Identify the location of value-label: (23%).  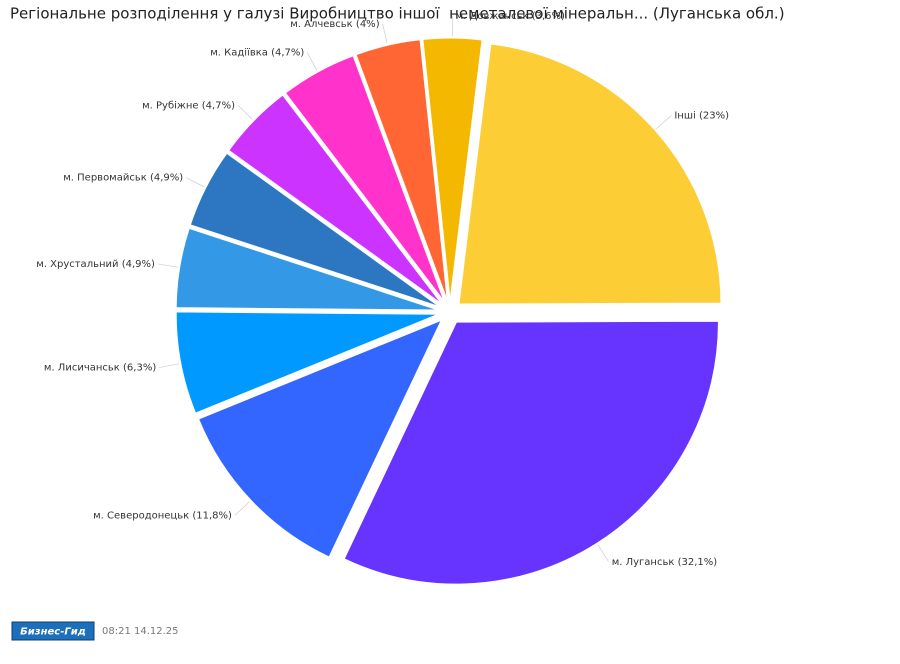
(714, 115).